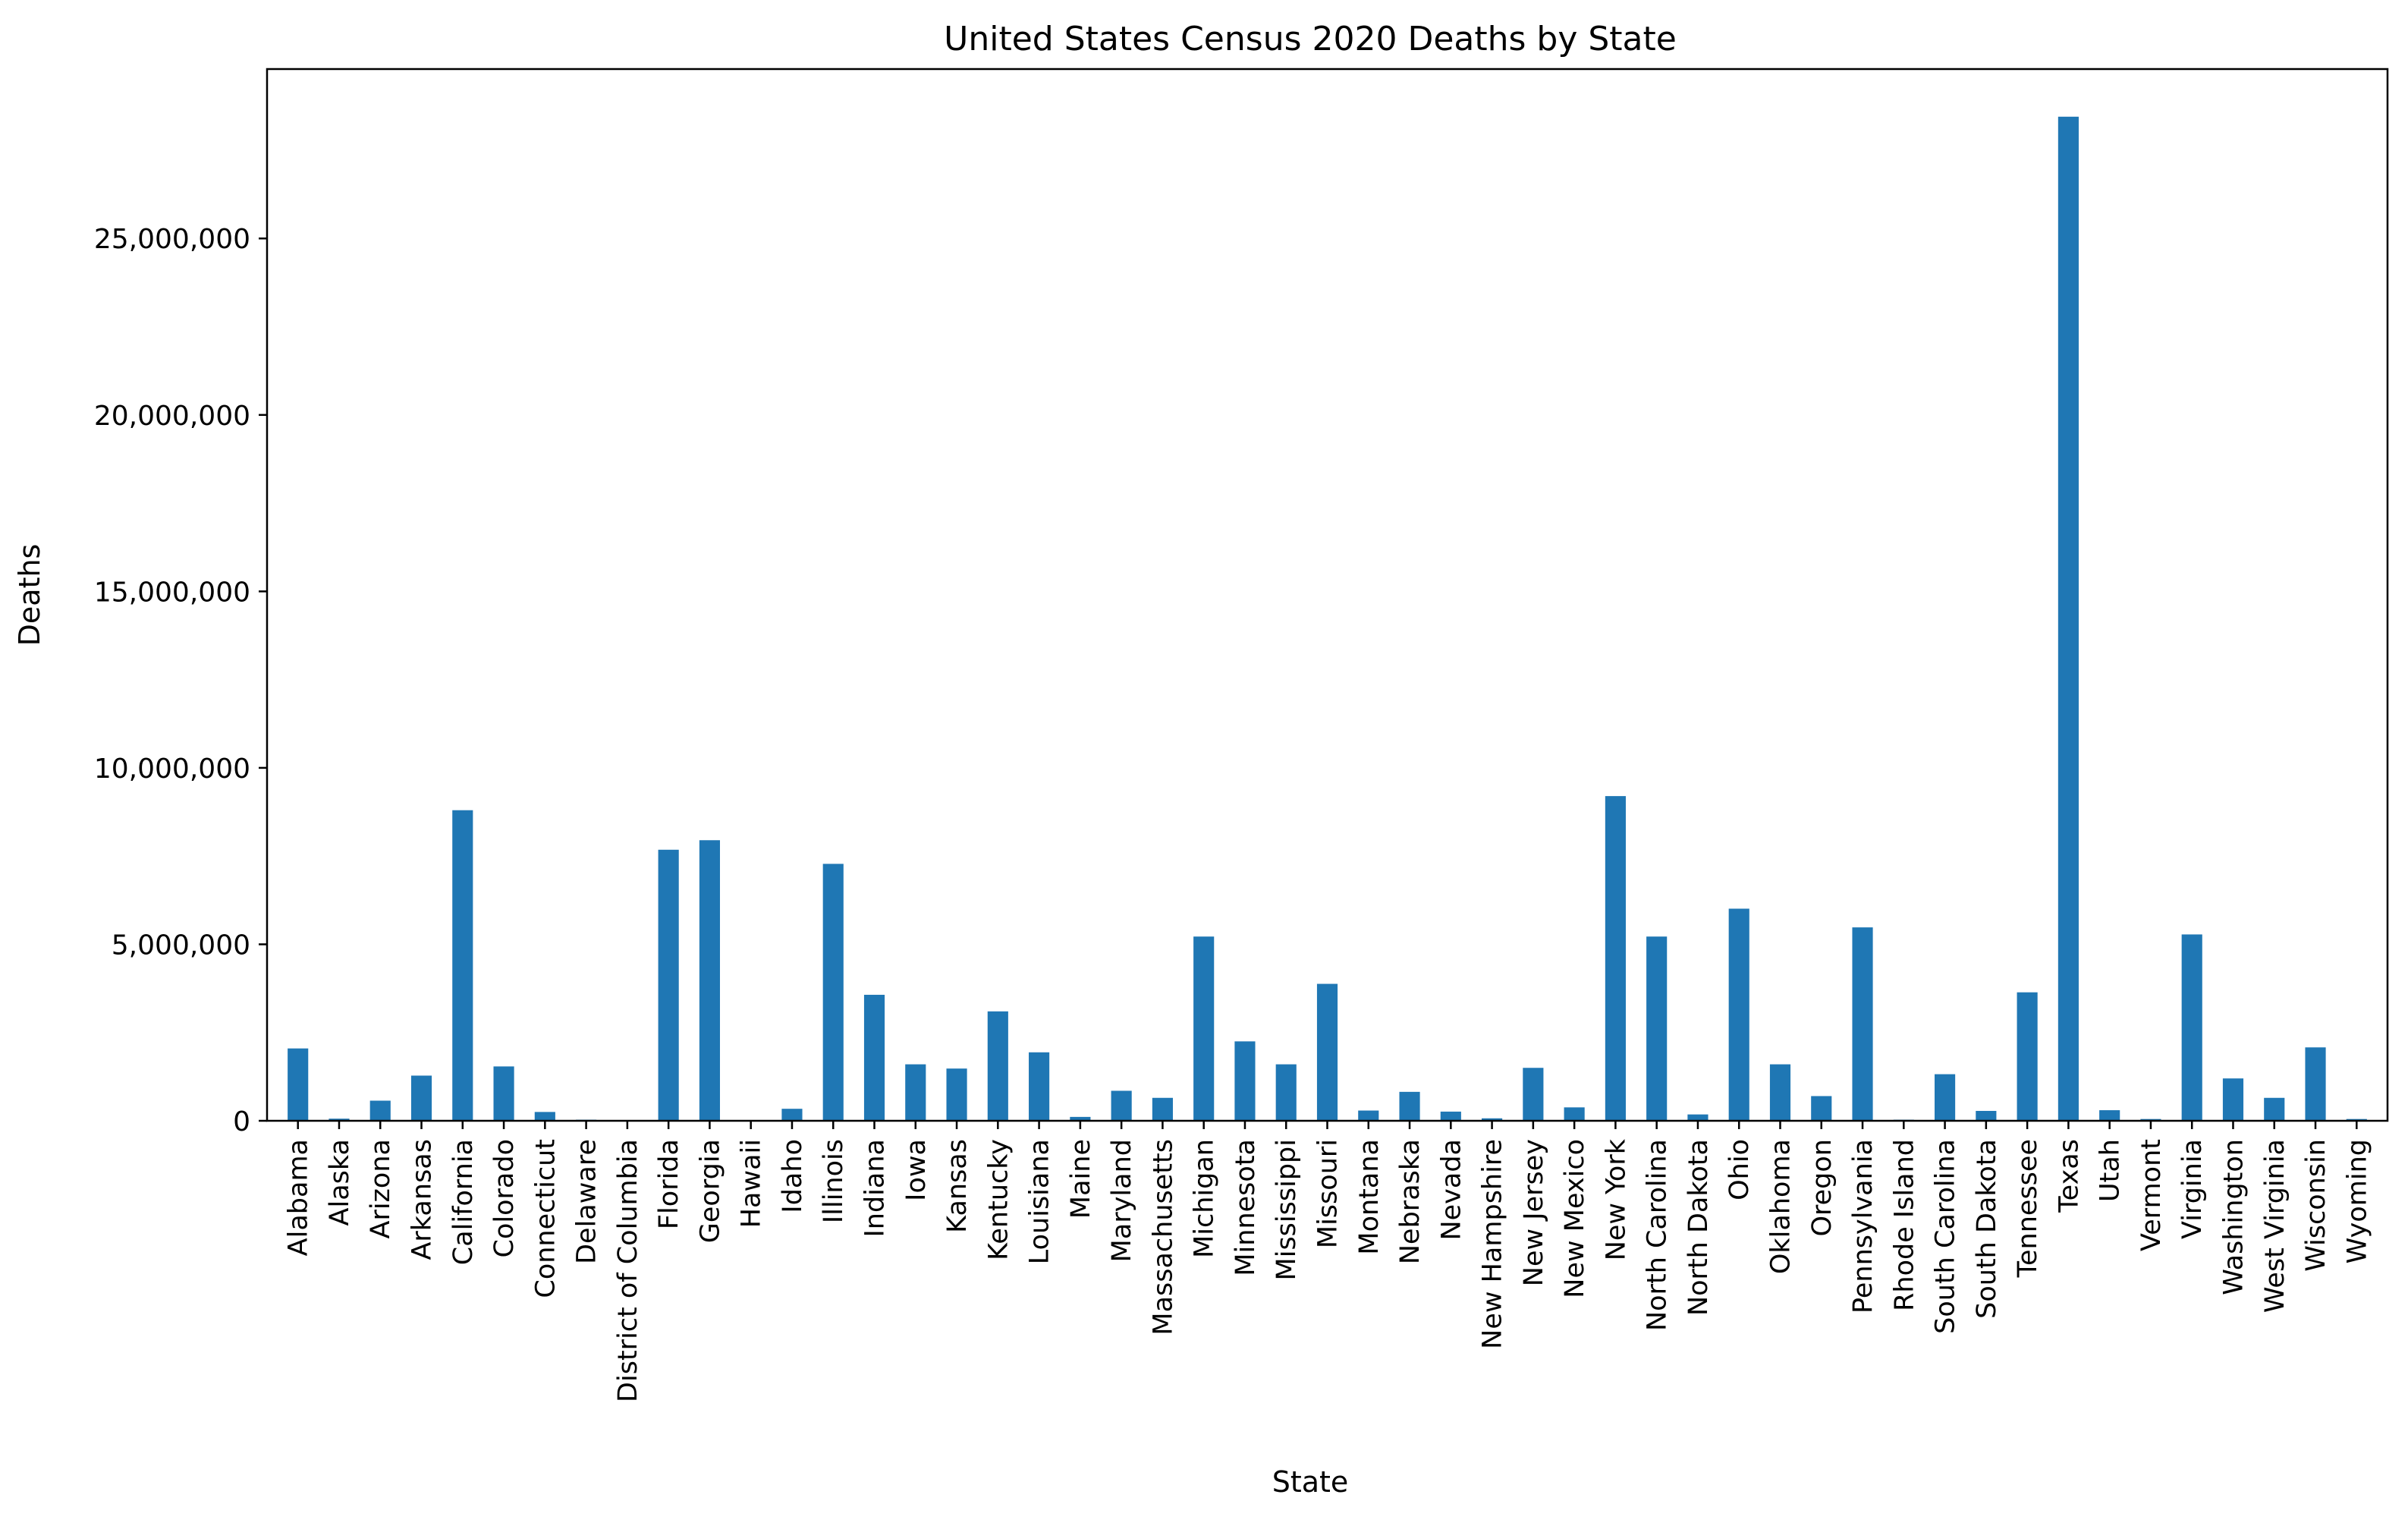 The image size is (2408, 1526). Describe the element at coordinates (1369, 1197) in the screenshot. I see `x-tick-label: Montana` at that location.